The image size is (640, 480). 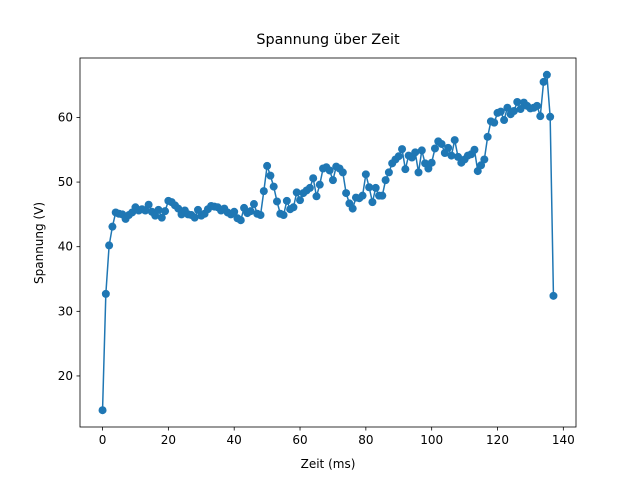 What do you see at coordinates (563, 440) in the screenshot?
I see `x-tick-label: 140` at bounding box center [563, 440].